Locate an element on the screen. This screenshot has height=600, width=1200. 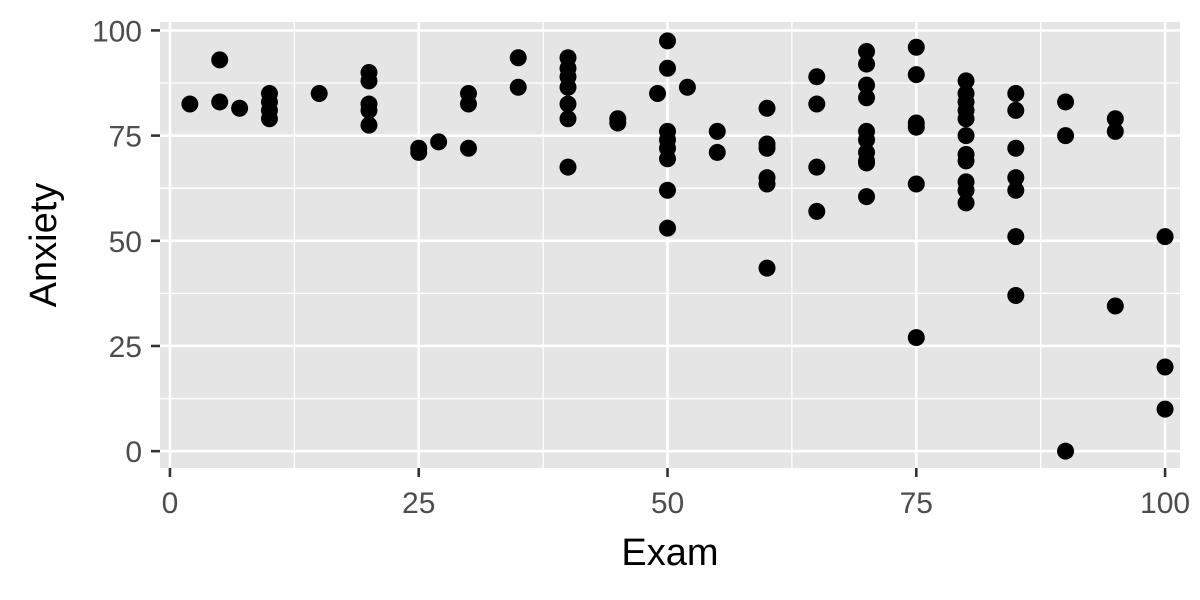
y-axis-title: Anxiety is located at coordinates (44, 245).